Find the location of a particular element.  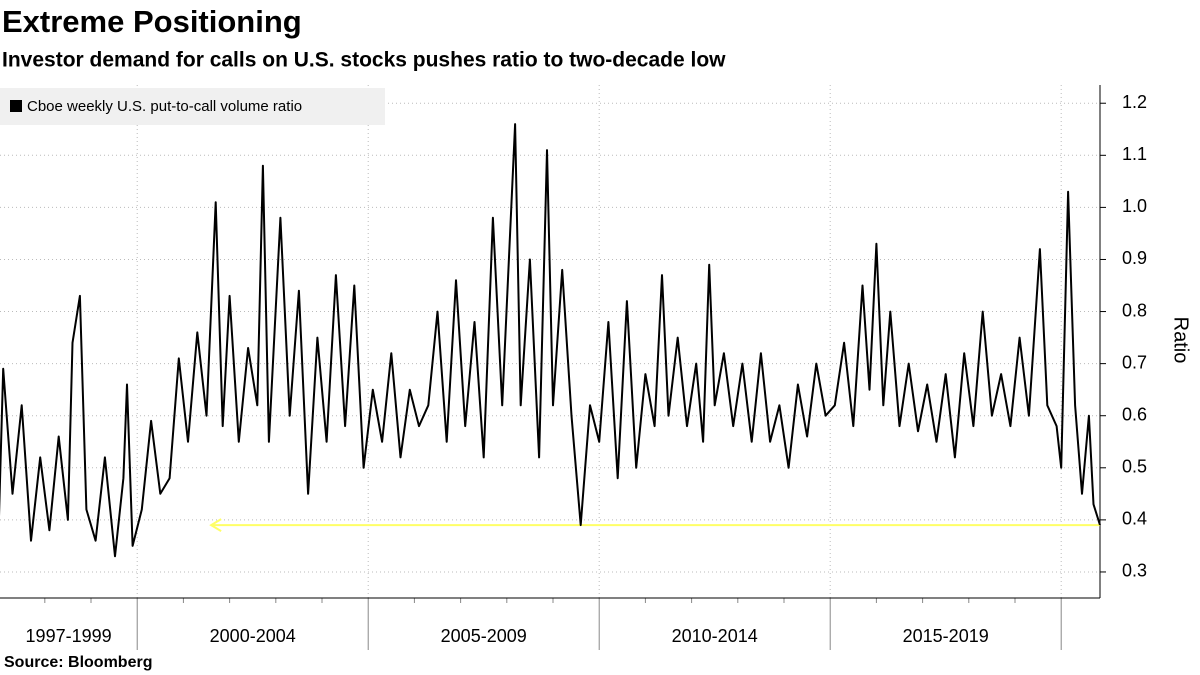

reference-arrow is located at coordinates (215, 525).